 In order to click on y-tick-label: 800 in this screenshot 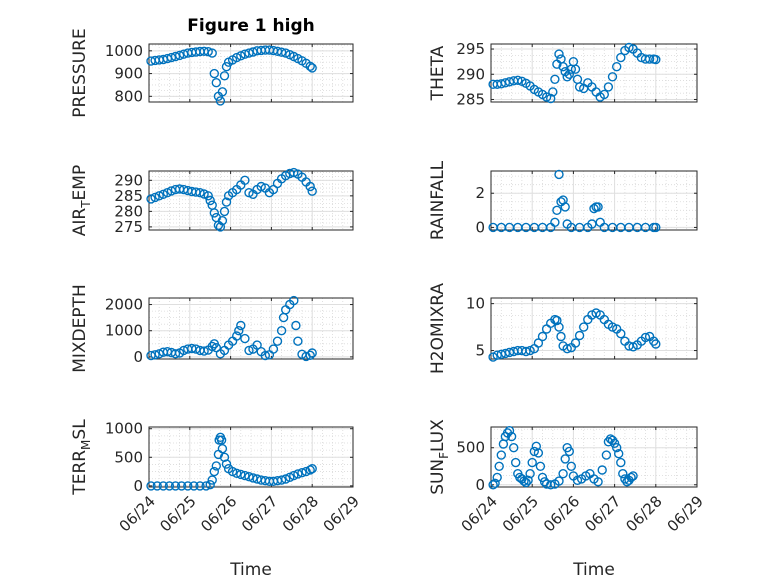, I will do `click(128, 96)`.